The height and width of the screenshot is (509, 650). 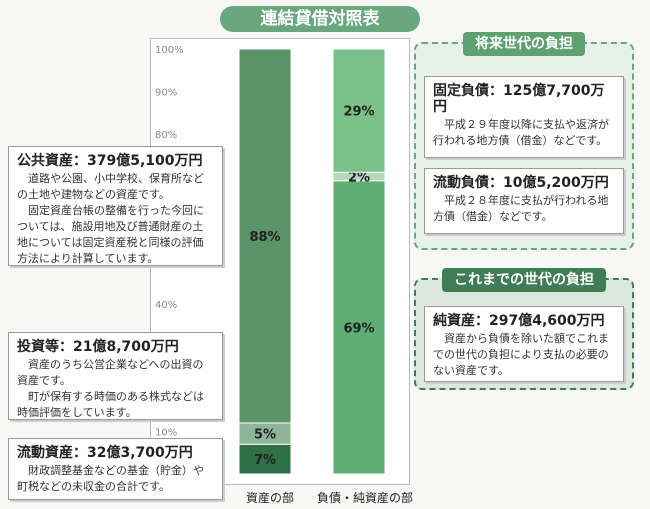 What do you see at coordinates (359, 178) in the screenshot?
I see `data-label: 2%` at bounding box center [359, 178].